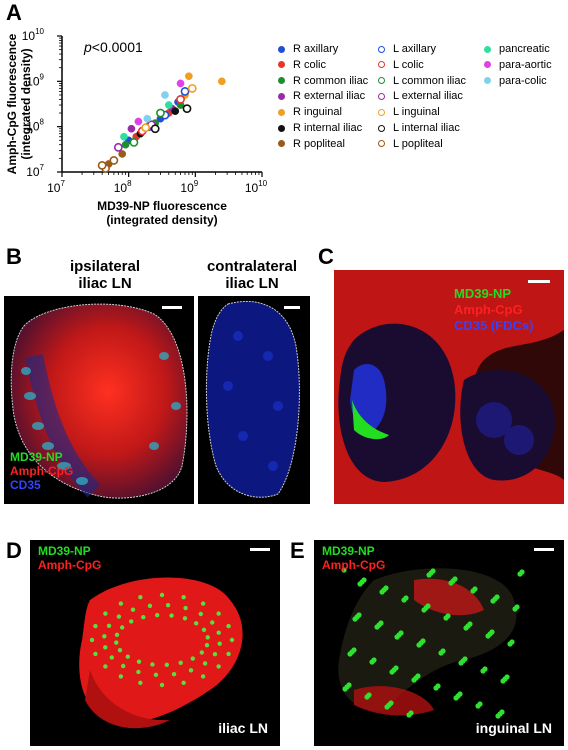 This screenshot has width=568, height=750. What do you see at coordinates (254, 400) in the screenshot?
I see `contralateral-micrograph` at bounding box center [254, 400].